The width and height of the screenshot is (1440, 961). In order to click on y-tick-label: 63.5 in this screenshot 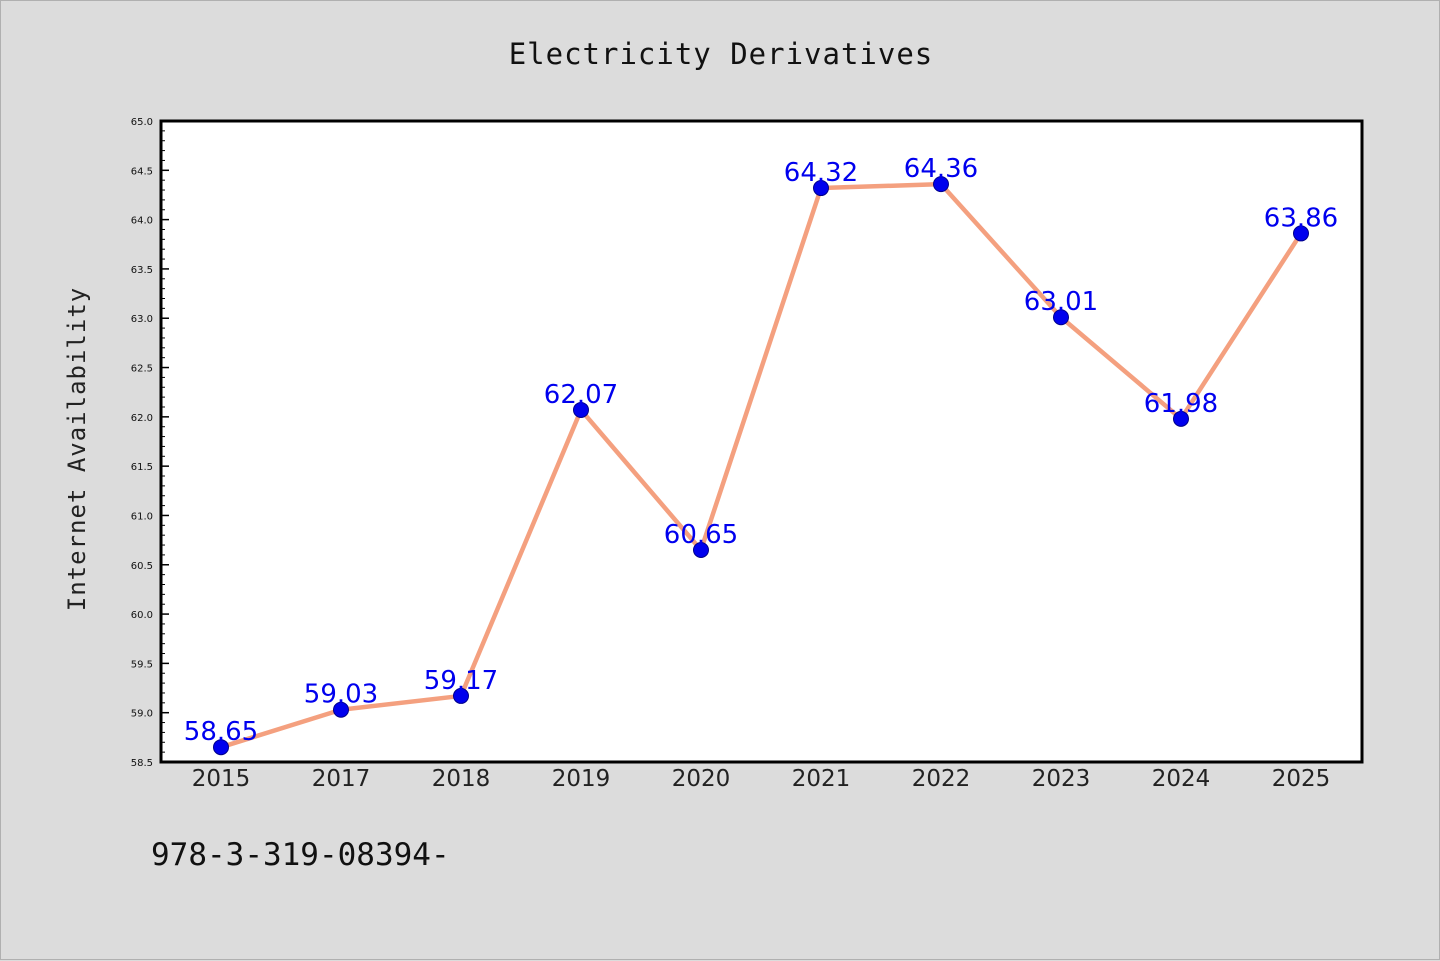, I will do `click(142, 270)`.